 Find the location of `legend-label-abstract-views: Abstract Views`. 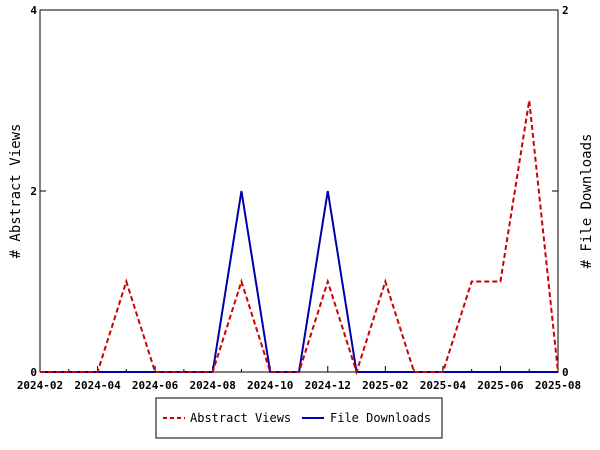

legend-label-abstract-views: Abstract Views is located at coordinates (240, 418).